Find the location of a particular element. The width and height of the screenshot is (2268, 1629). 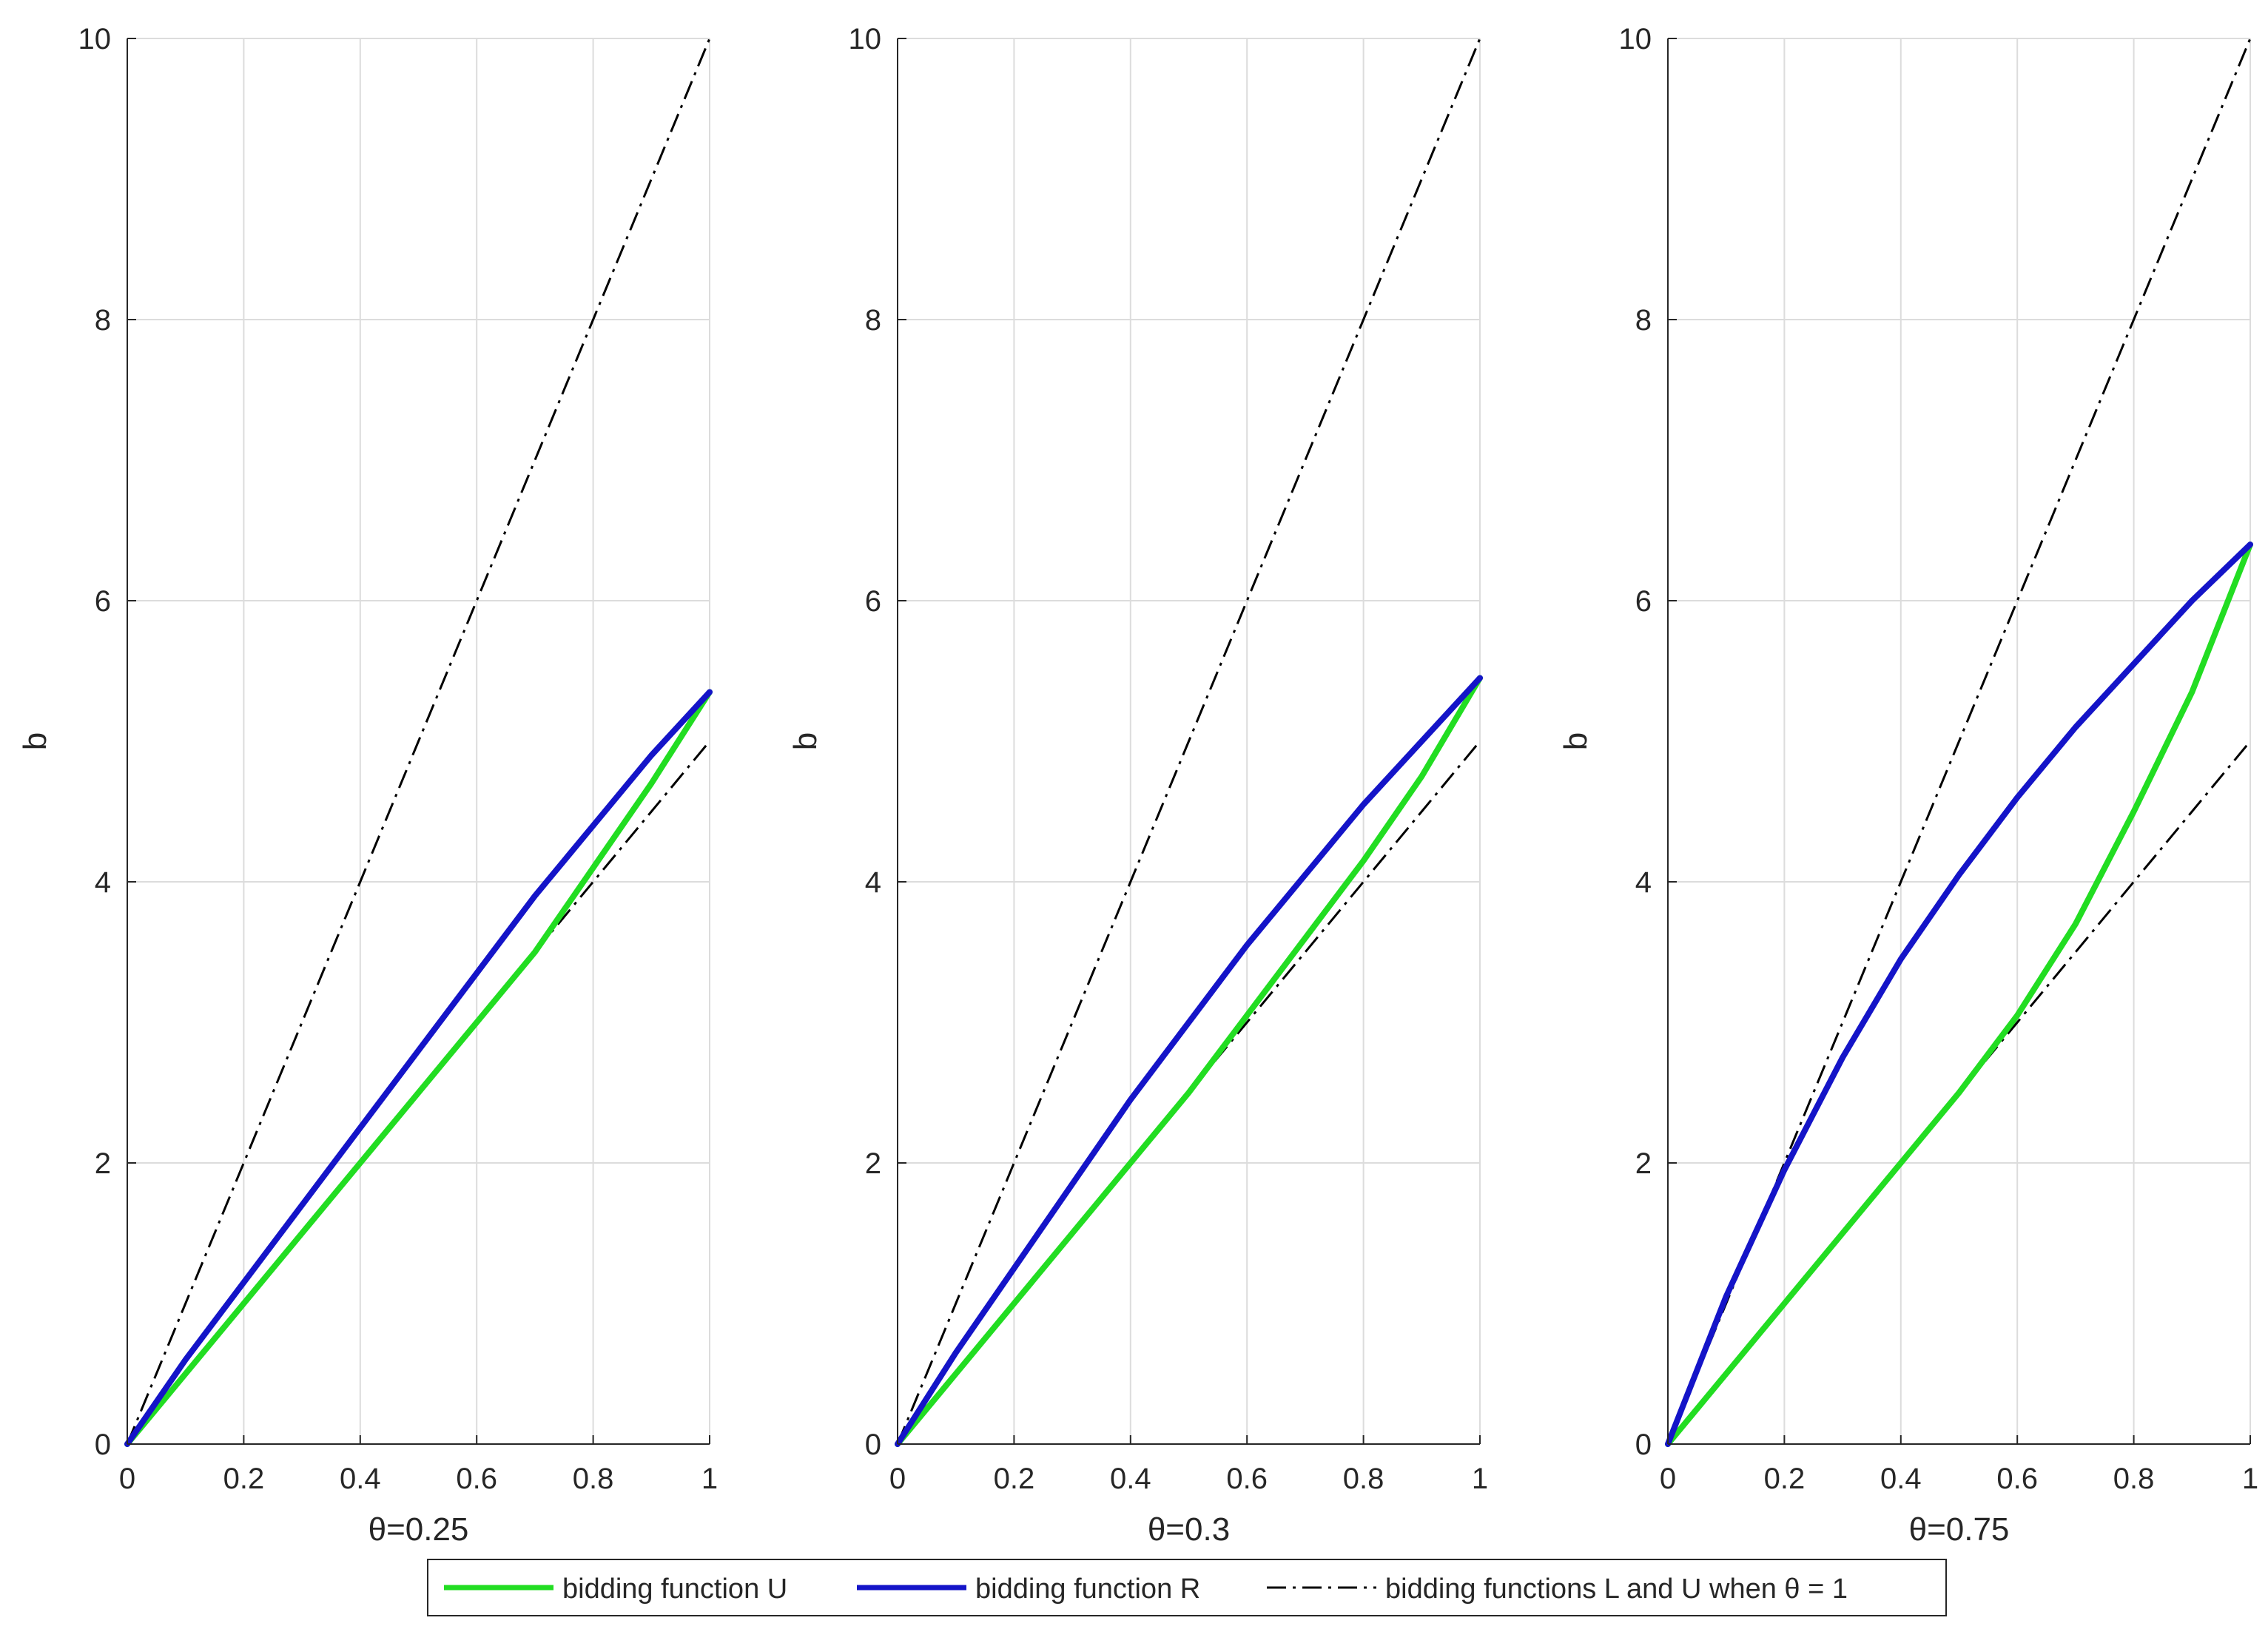

legend-box is located at coordinates (1187, 1587).